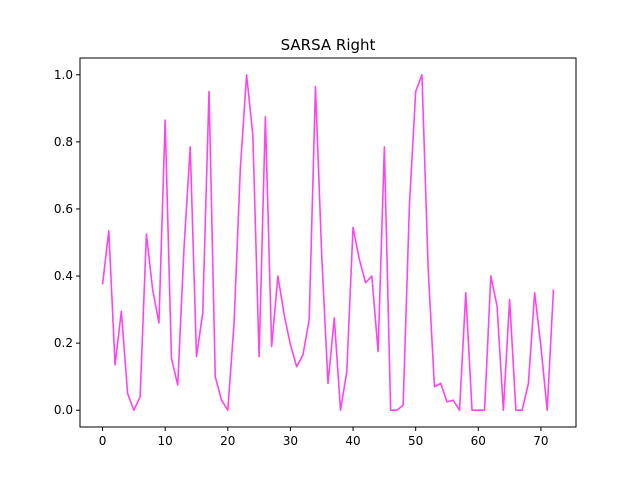 The height and width of the screenshot is (480, 640). What do you see at coordinates (63, 276) in the screenshot?
I see `y-tick-label: 0.4` at bounding box center [63, 276].